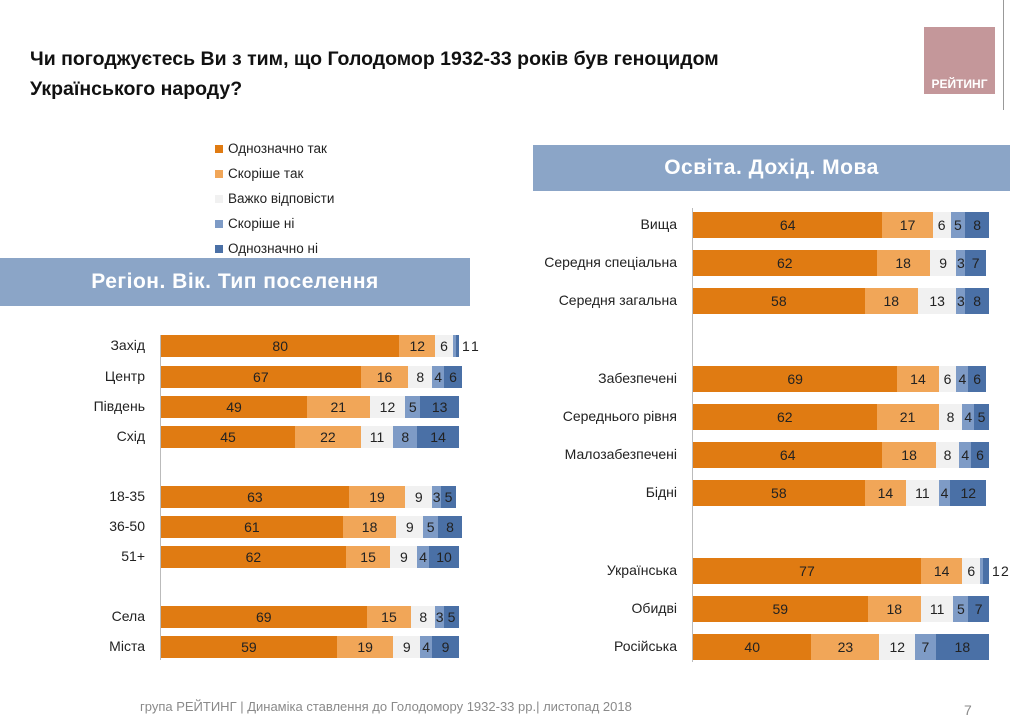  Describe the element at coordinates (338, 407) in the screenshot. I see `bar-segment: 21` at that location.